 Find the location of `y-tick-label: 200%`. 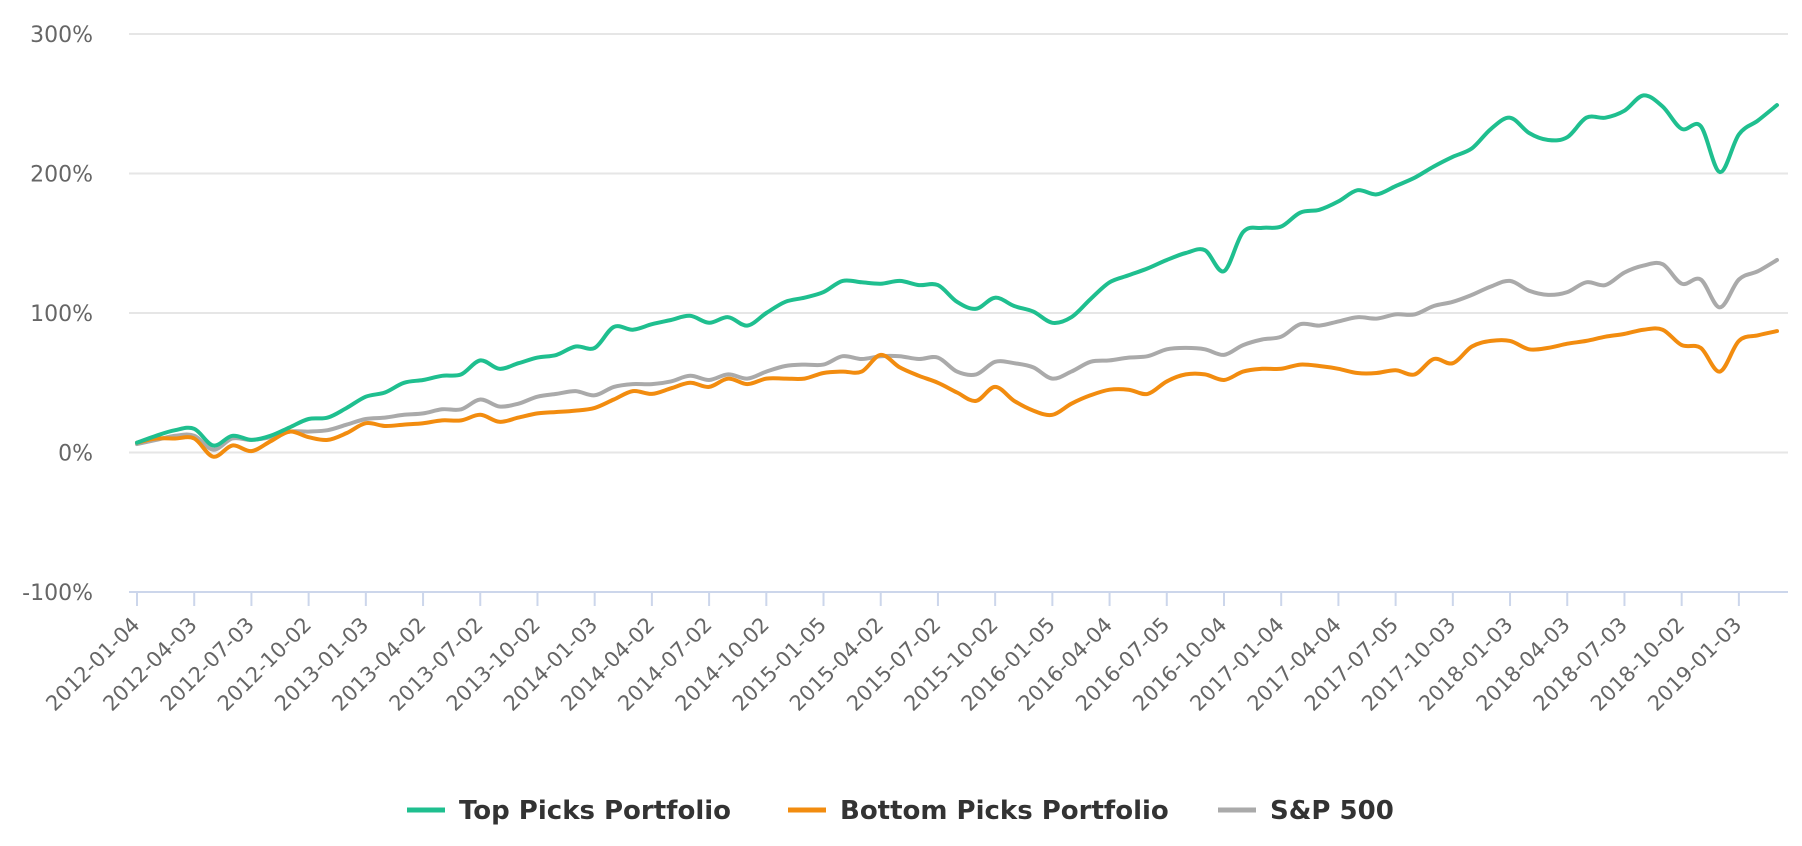

y-tick-label: 200% is located at coordinates (61, 175).